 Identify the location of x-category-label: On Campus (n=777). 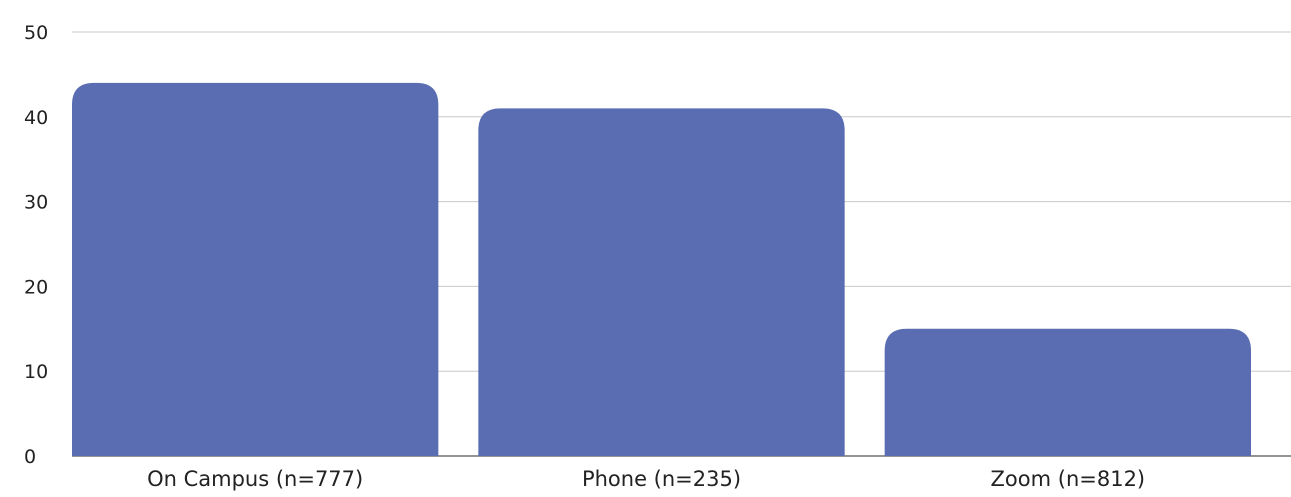
(255, 479).